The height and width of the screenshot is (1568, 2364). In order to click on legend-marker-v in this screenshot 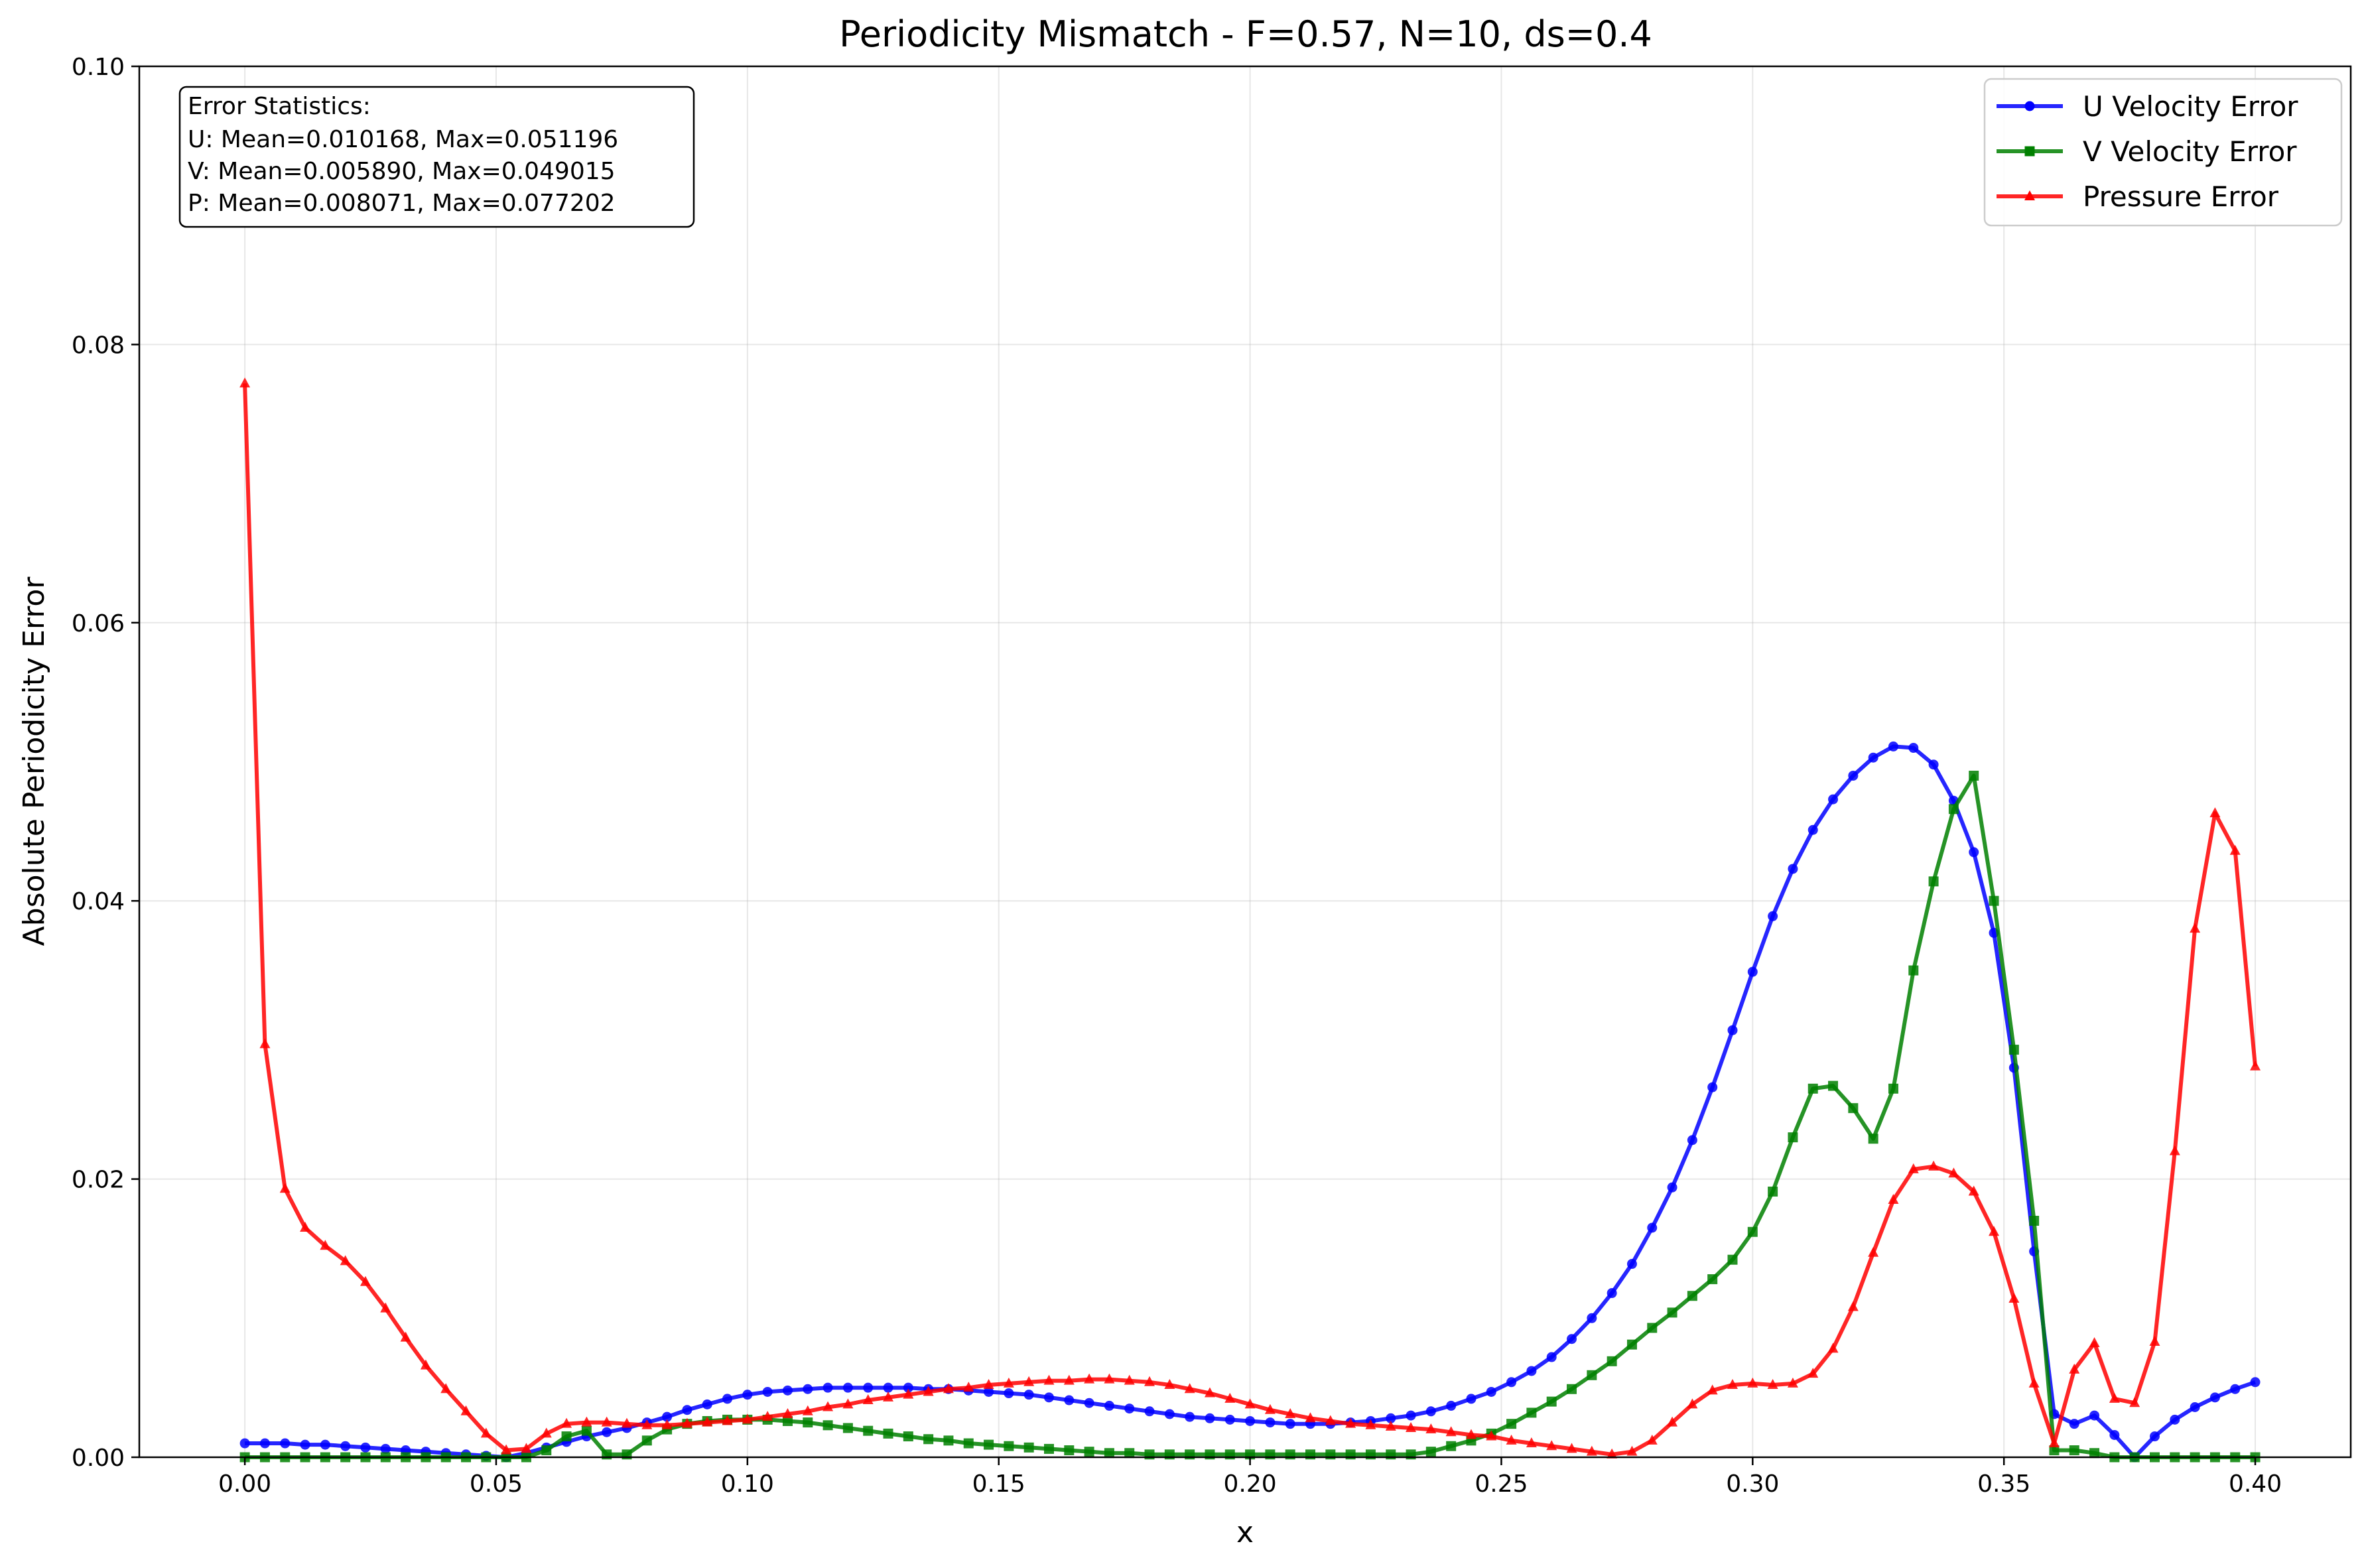, I will do `click(2029, 151)`.